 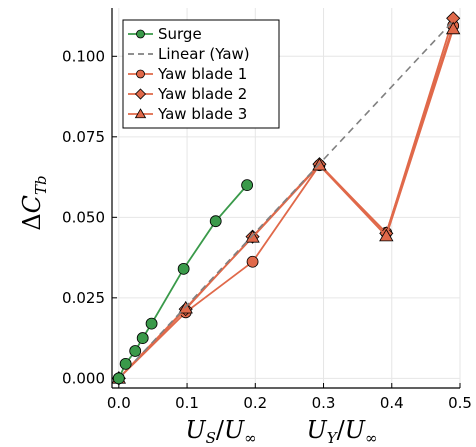 I want to click on x-axis-label-yaw: UY/U∞, so click(x=342, y=431).